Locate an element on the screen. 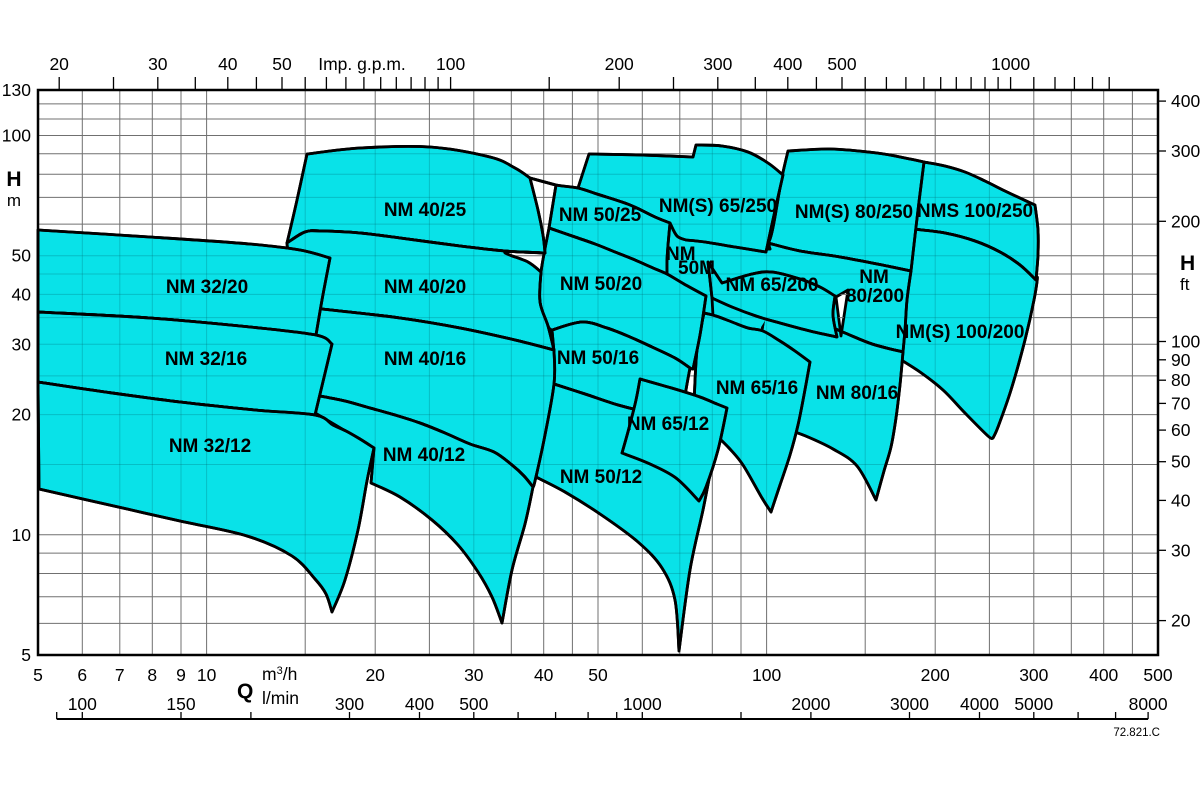  svg-text: NM 40/16 is located at coordinates (425, 359).